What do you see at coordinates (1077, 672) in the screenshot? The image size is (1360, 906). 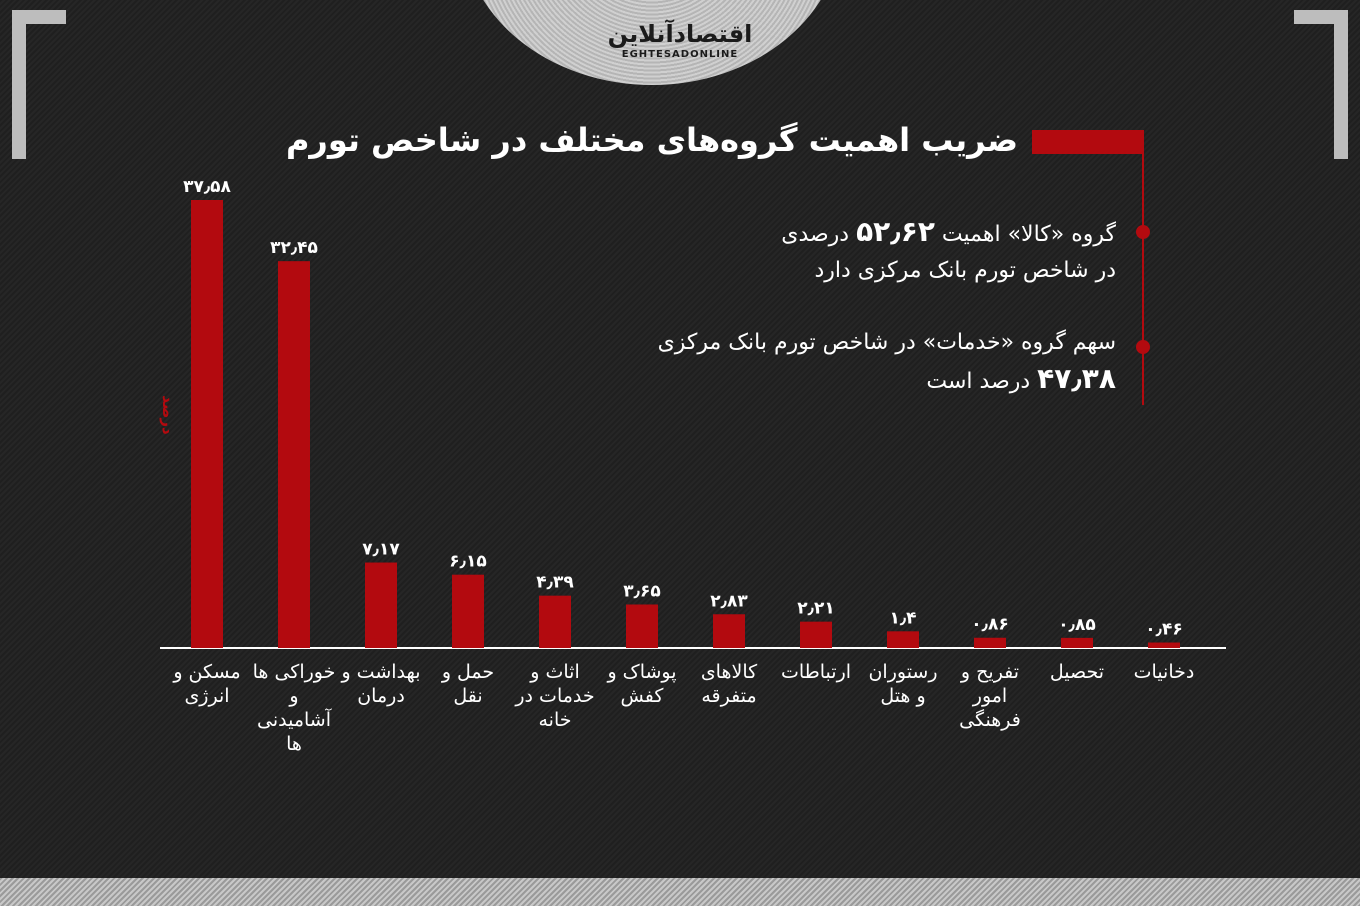 I see `category-label: تحصیل` at bounding box center [1077, 672].